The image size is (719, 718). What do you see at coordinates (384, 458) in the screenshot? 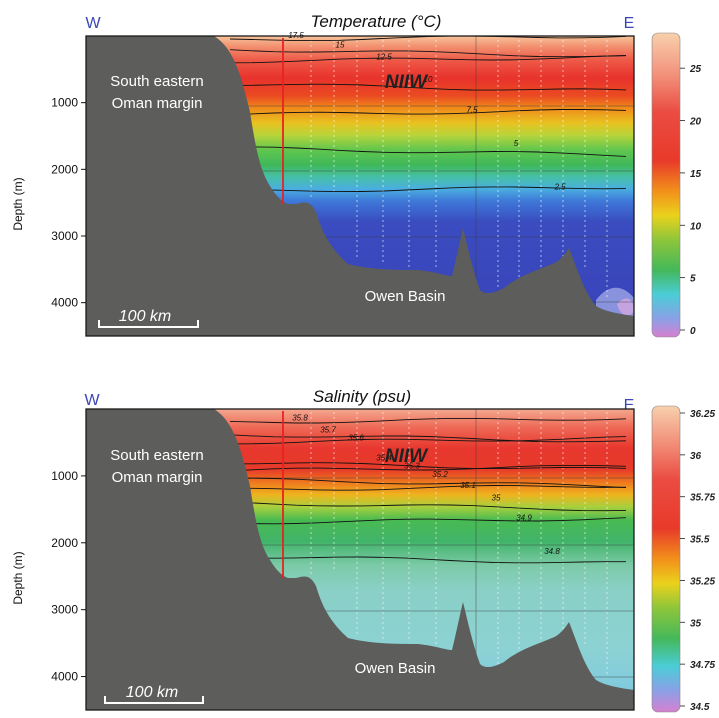
I see `salinity-contour-label: 35.4` at bounding box center [384, 458].